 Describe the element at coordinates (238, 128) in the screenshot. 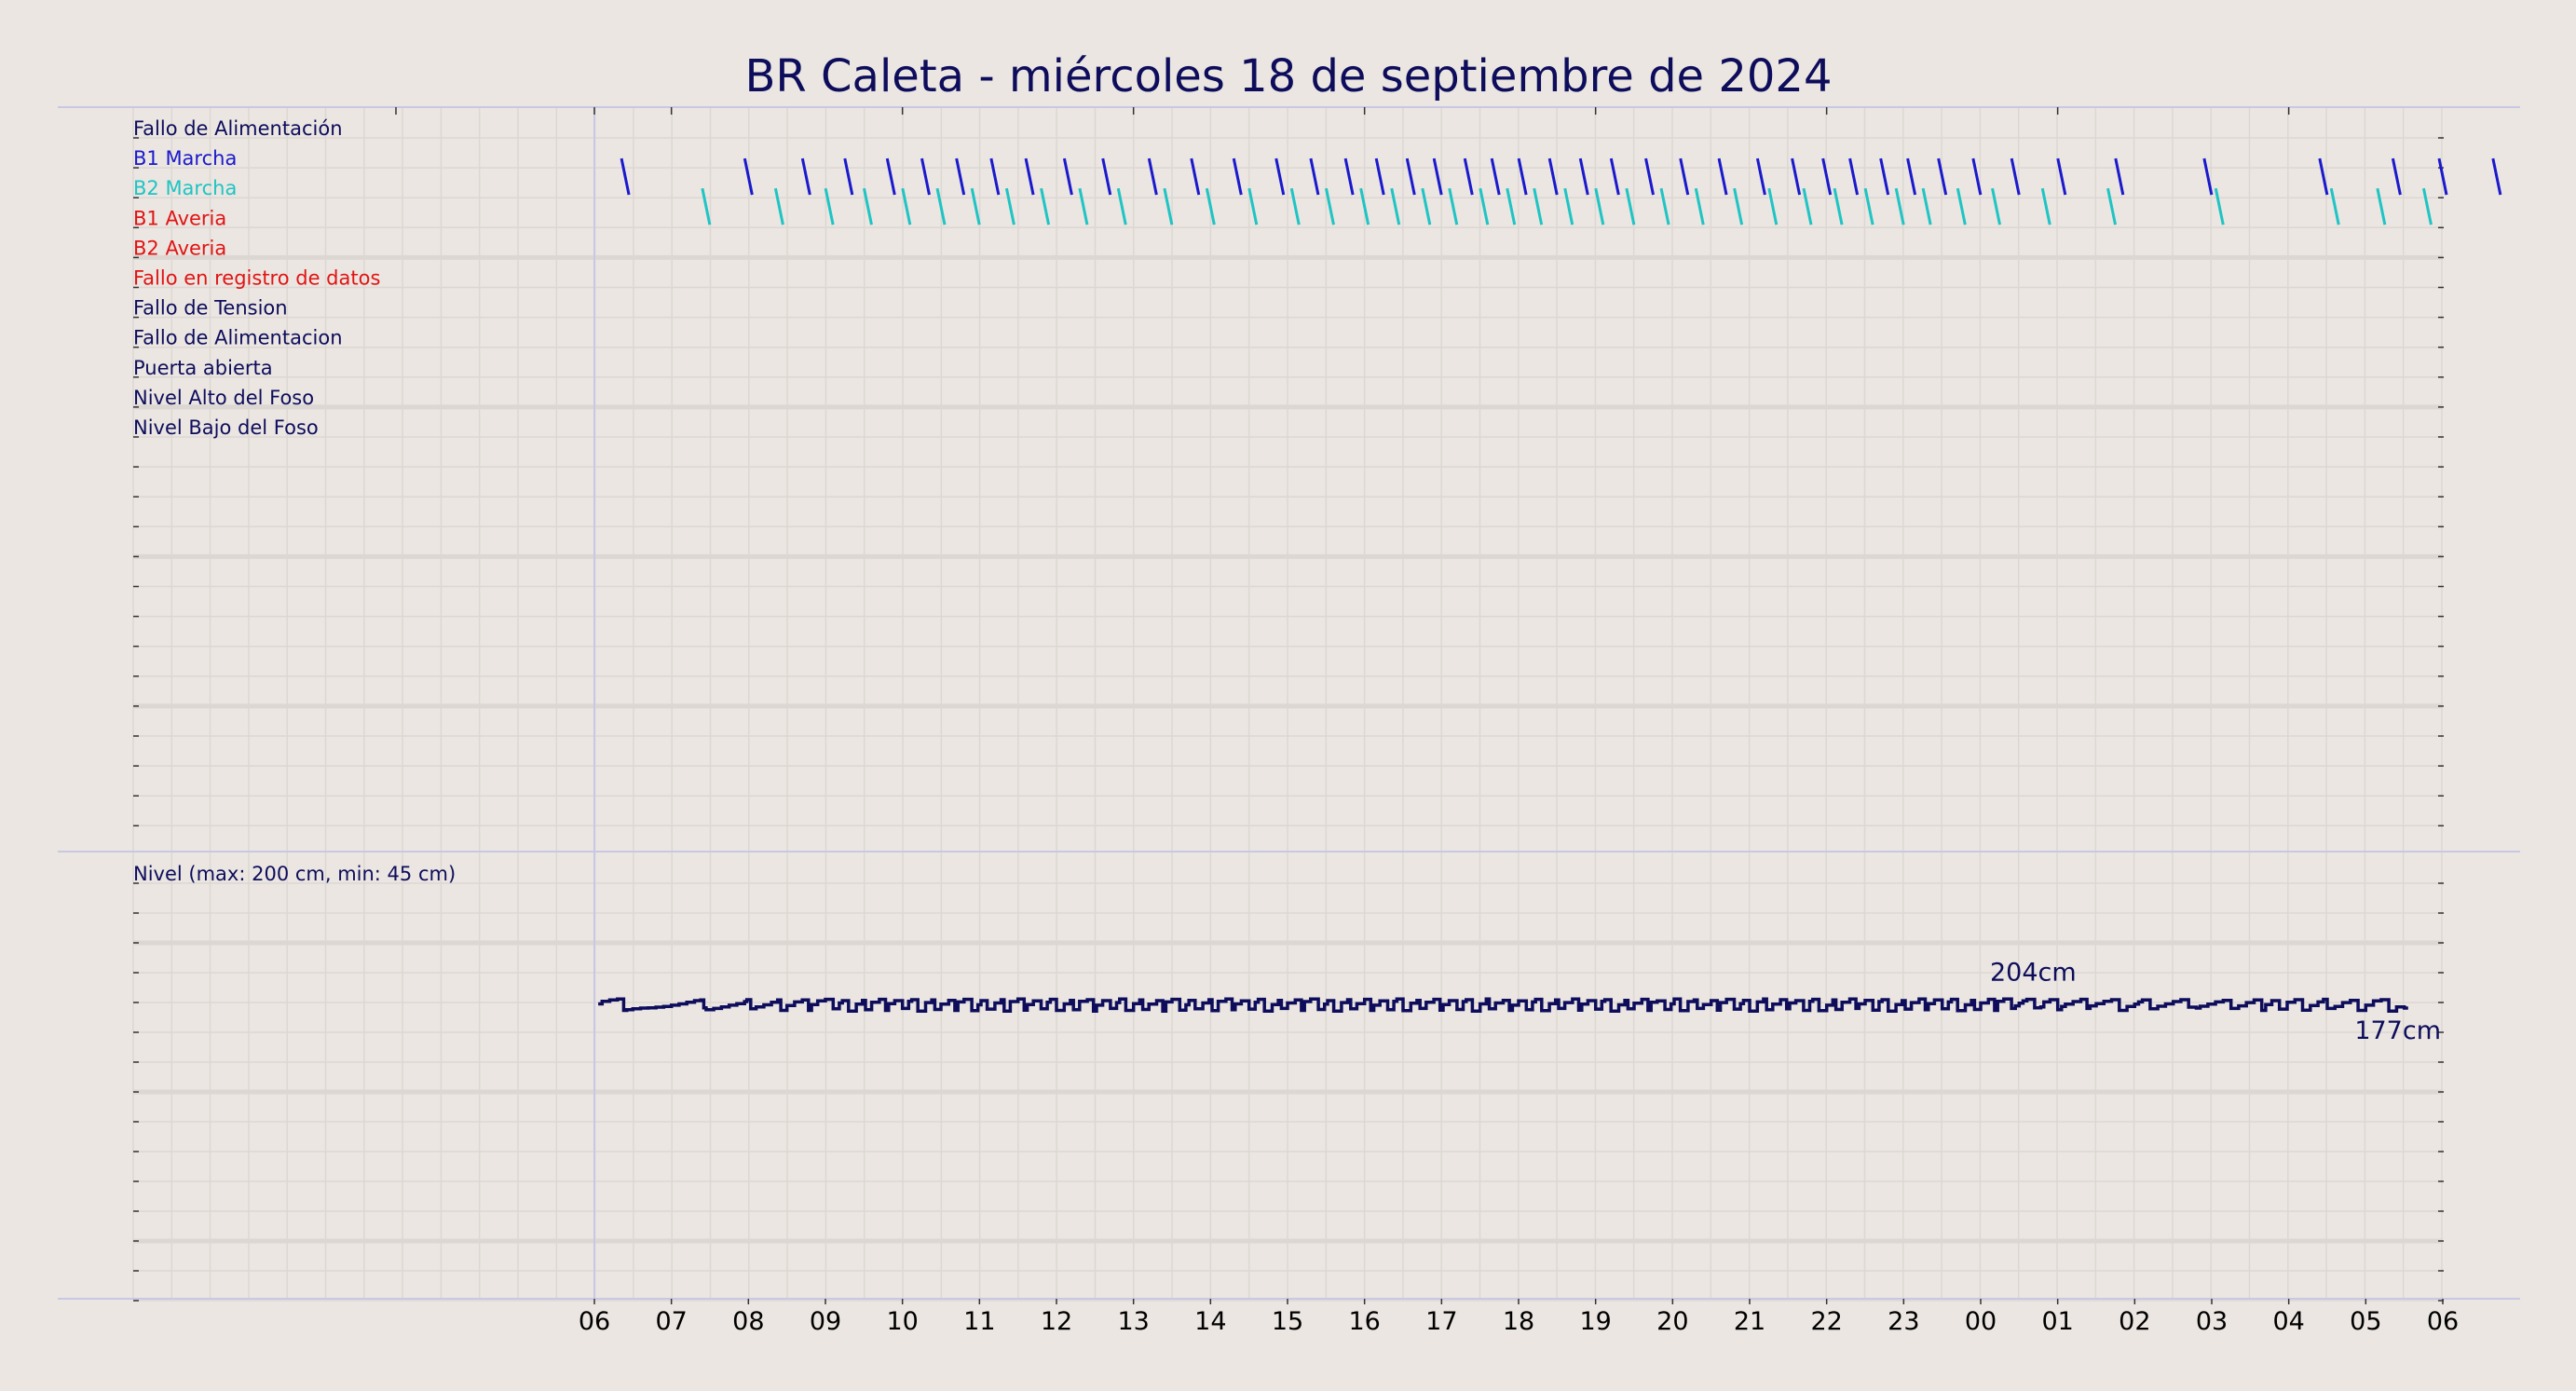

I see `signal-label: Fallo de Alimentación` at that location.